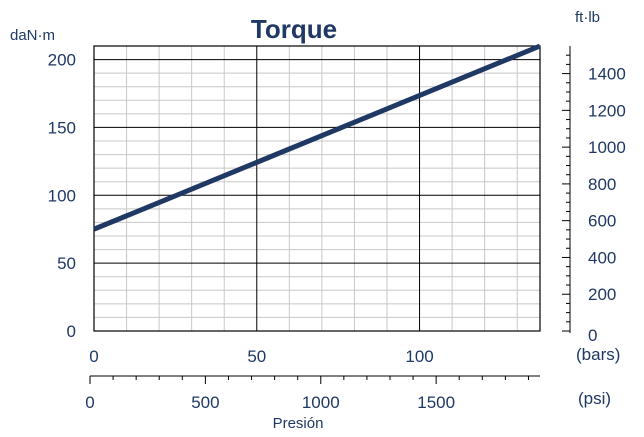 This screenshot has height=437, width=644. I want to click on y-left-unit-label: daN·m, so click(32, 35).